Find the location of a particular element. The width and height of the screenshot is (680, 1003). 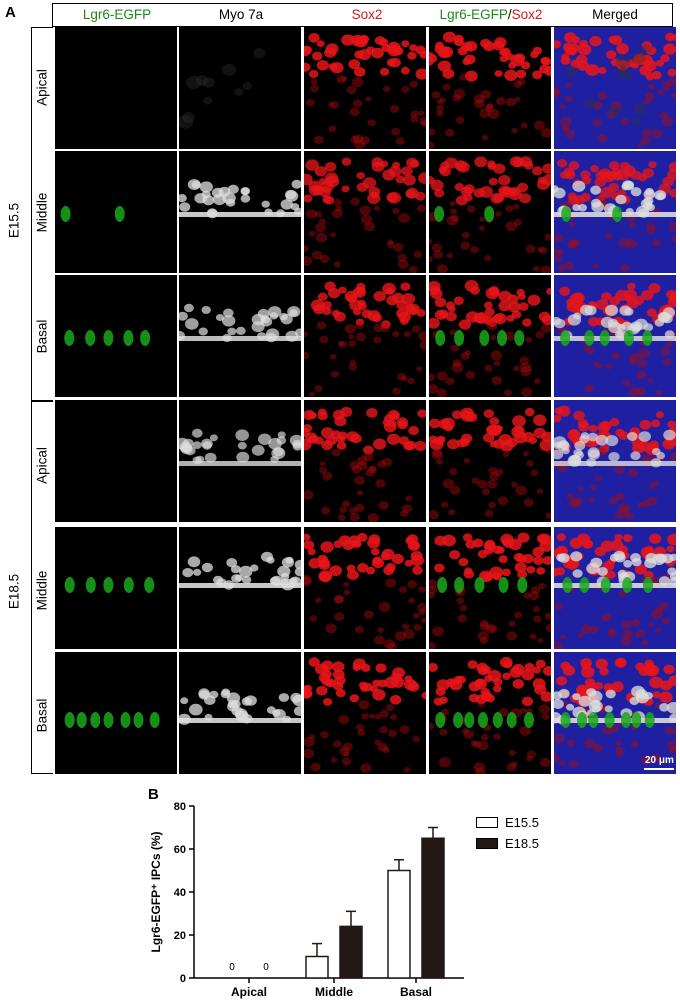

micrograph-e155-basal-sox2 is located at coordinates (365, 336).